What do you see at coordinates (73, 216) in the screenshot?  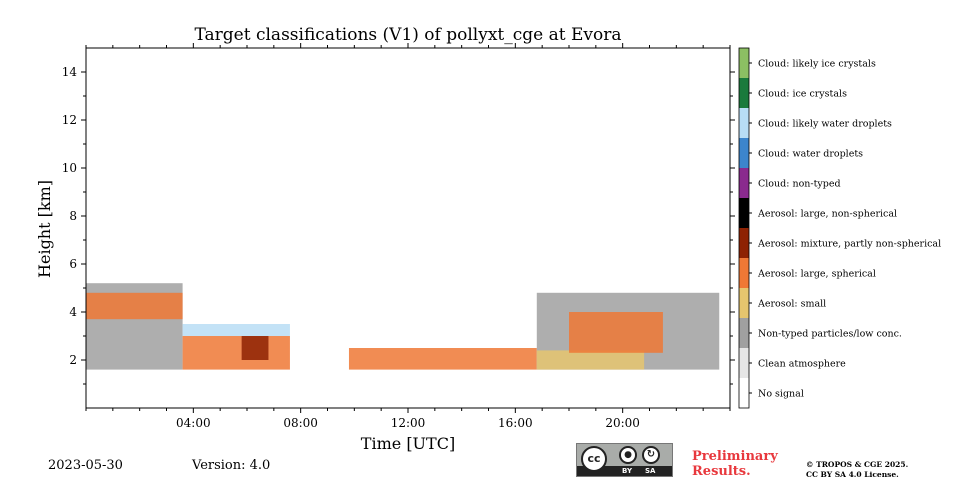 I see `y-tick-label: 8` at bounding box center [73, 216].